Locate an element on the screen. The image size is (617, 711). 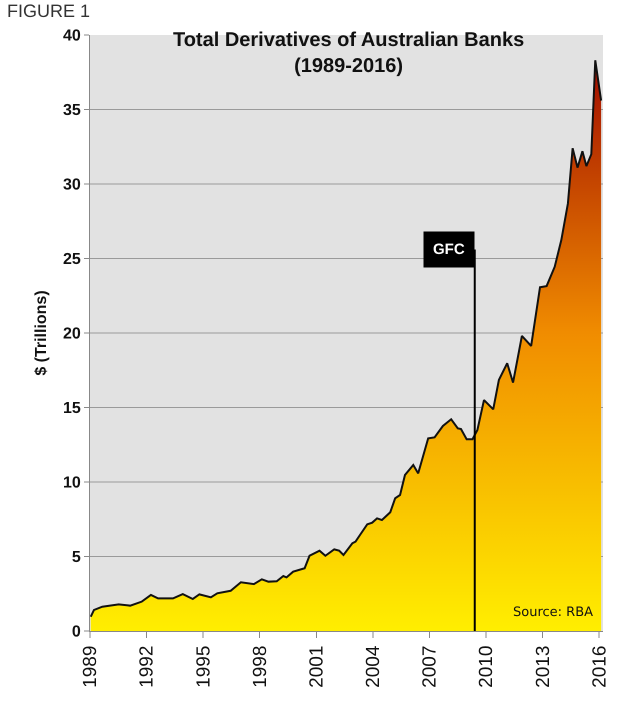
y-tick-label: 5 is located at coordinates (76, 557).